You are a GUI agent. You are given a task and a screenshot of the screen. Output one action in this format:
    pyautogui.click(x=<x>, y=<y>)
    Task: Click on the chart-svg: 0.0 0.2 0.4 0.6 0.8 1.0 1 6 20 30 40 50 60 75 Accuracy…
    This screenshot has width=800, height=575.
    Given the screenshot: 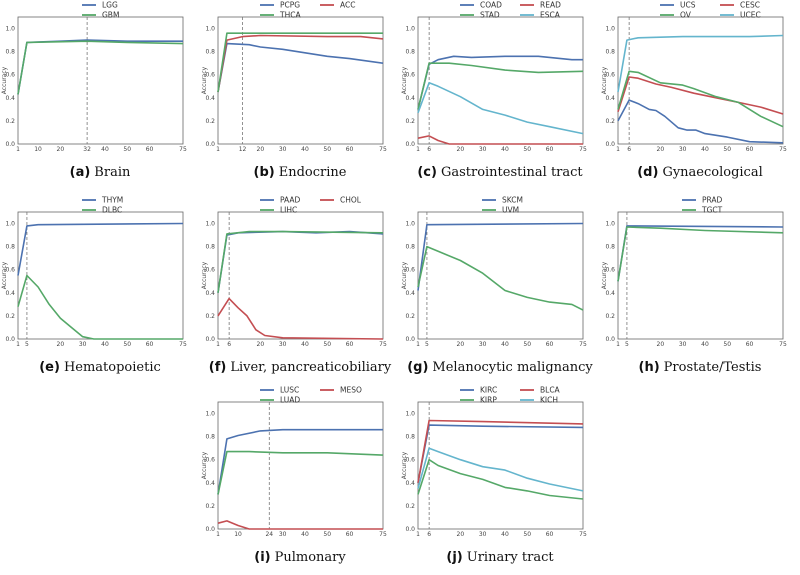 What is the action you would take?
    pyautogui.click(x=694, y=90)
    